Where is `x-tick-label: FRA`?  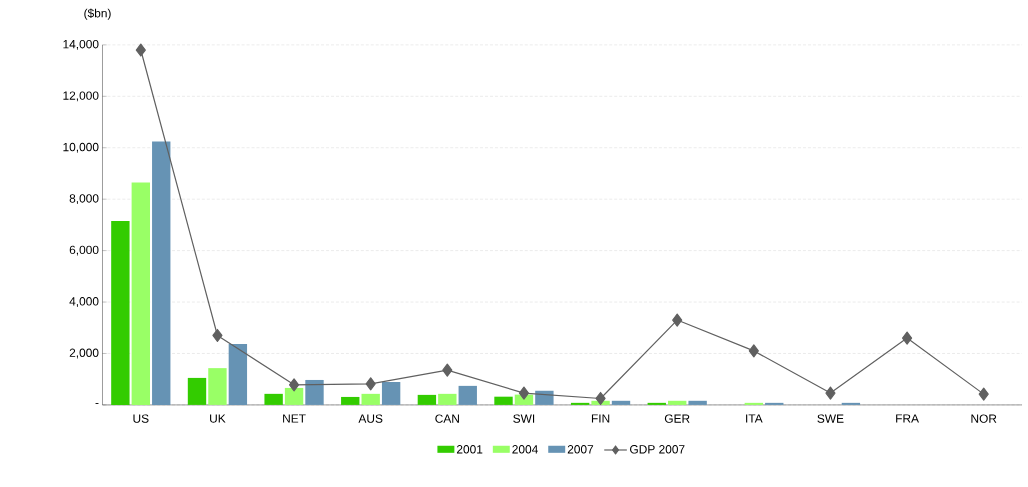 x-tick-label: FRA is located at coordinates (907, 418).